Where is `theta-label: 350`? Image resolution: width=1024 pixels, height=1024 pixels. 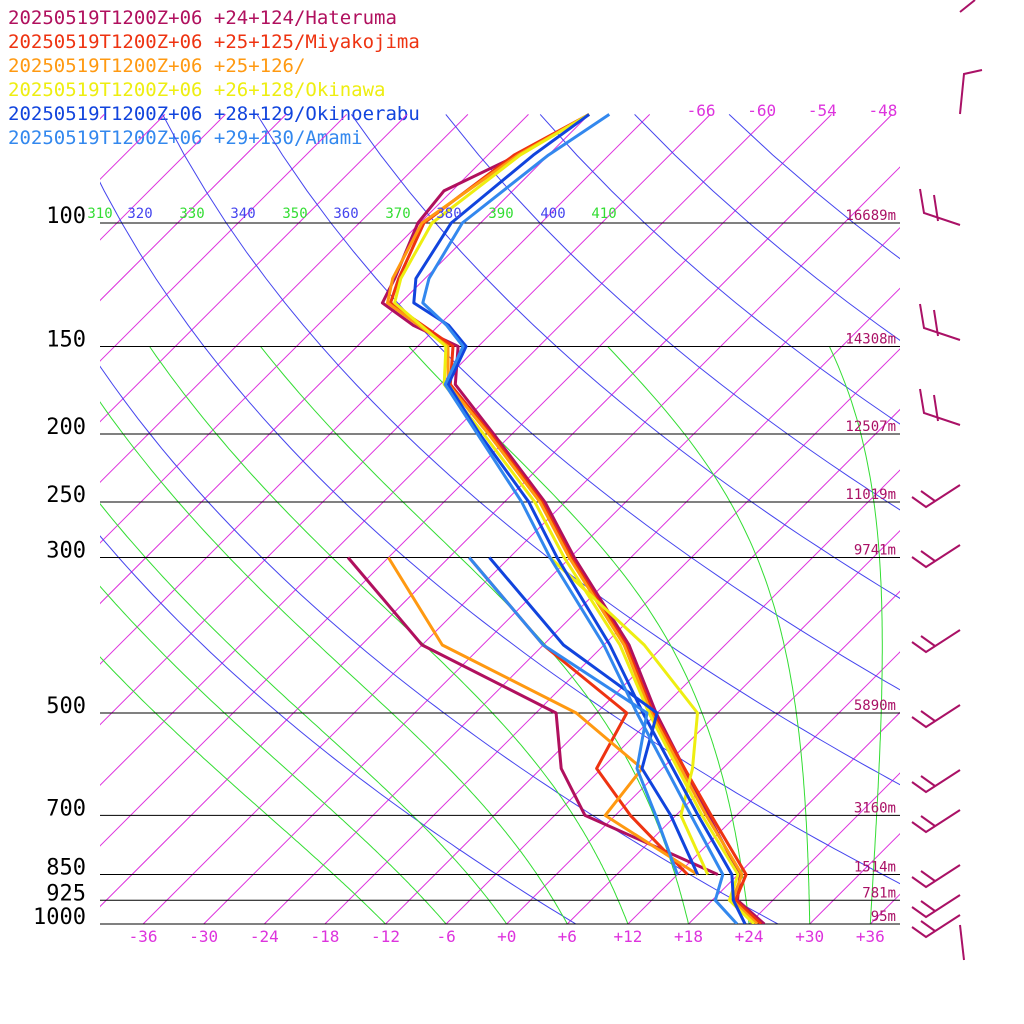 theta-label: 350 is located at coordinates (294, 214).